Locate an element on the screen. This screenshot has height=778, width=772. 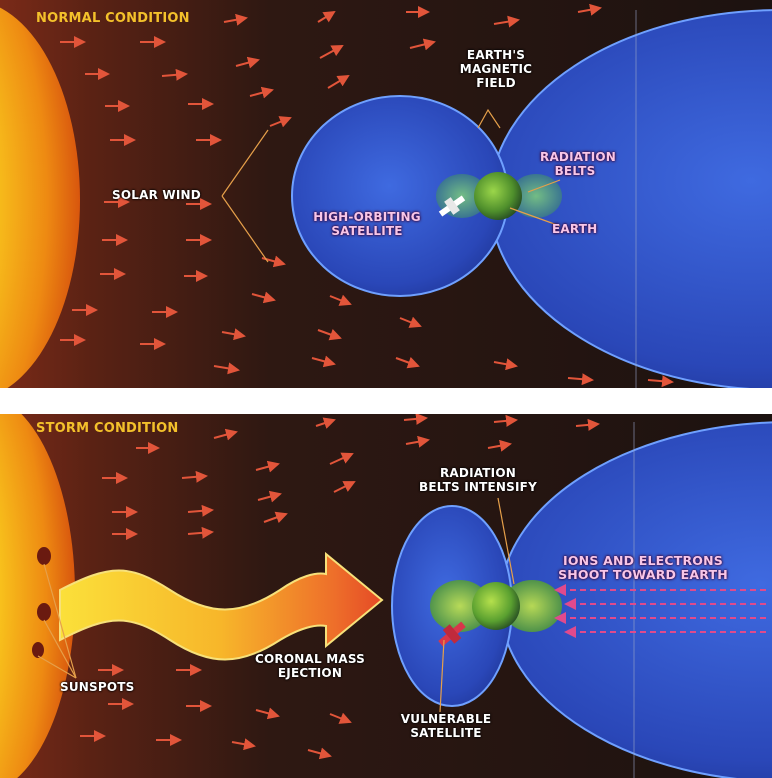
ion-electron-arrows is located at coordinates (660, 611).